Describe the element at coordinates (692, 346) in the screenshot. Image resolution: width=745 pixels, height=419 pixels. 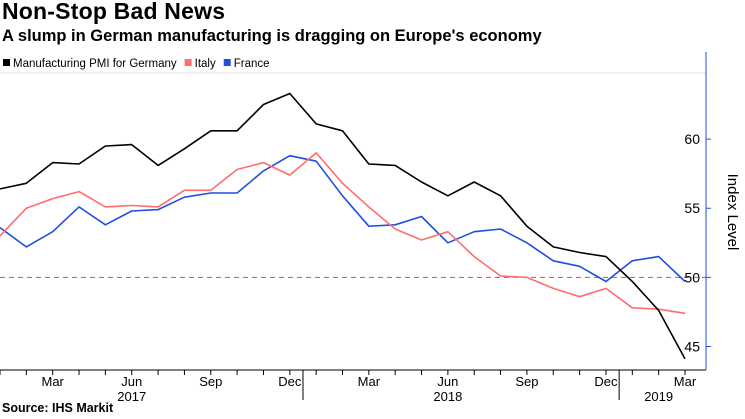
I see `y-tick-label: 45` at that location.